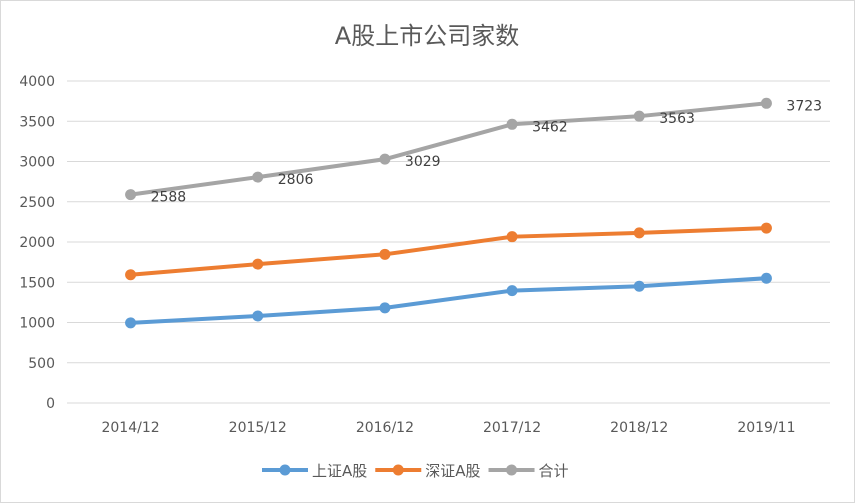 This screenshot has width=855, height=503. I want to click on x-tick-label: 2014/12, so click(130, 428).